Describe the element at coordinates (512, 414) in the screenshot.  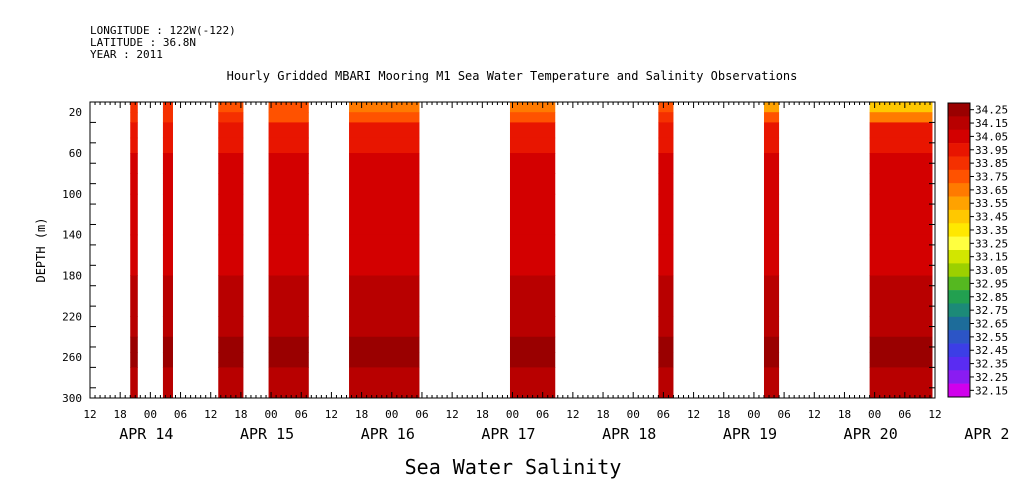
I see `x-tick-label: 00` at that location.